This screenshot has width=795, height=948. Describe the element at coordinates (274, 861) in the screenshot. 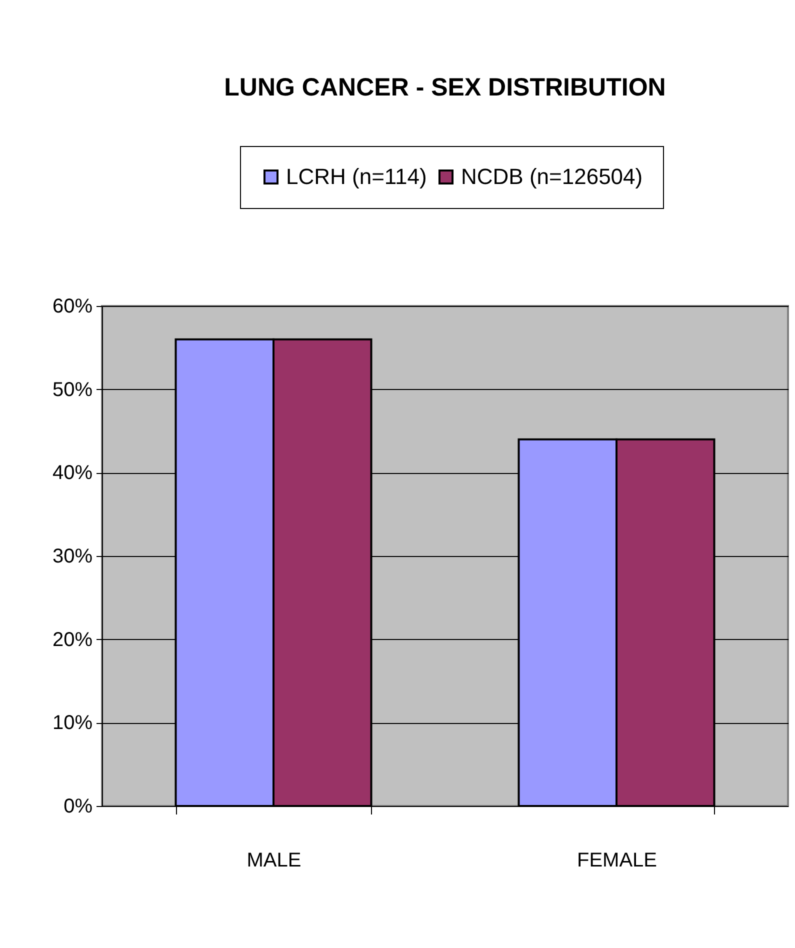

I see `x-tick-label: MALE` at that location.